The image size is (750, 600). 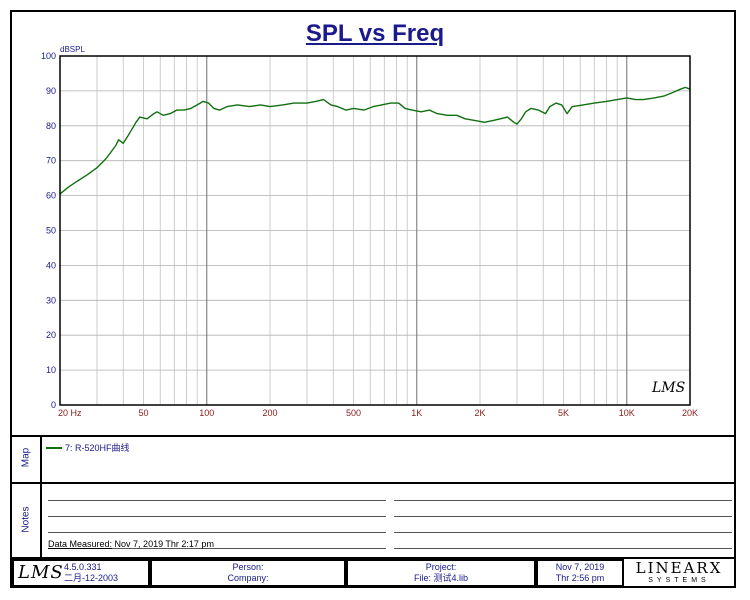 I want to click on x-tick-label: 1K, so click(x=416, y=413).